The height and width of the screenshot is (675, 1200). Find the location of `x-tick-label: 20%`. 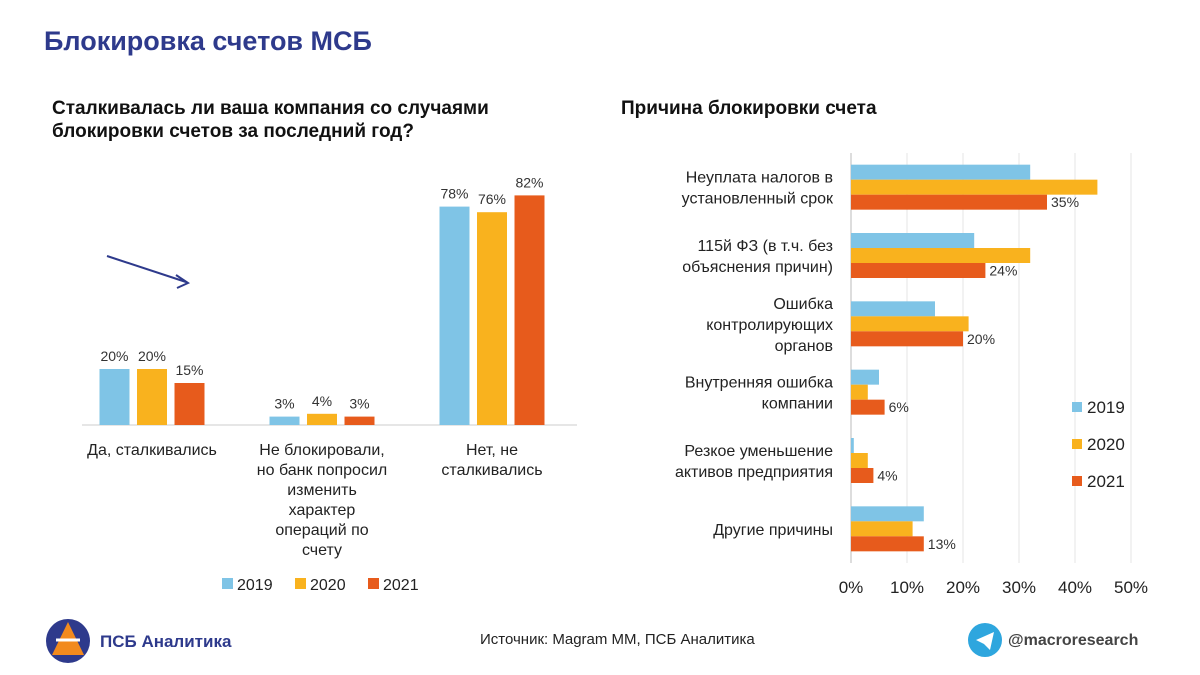

x-tick-label: 20% is located at coordinates (963, 587).